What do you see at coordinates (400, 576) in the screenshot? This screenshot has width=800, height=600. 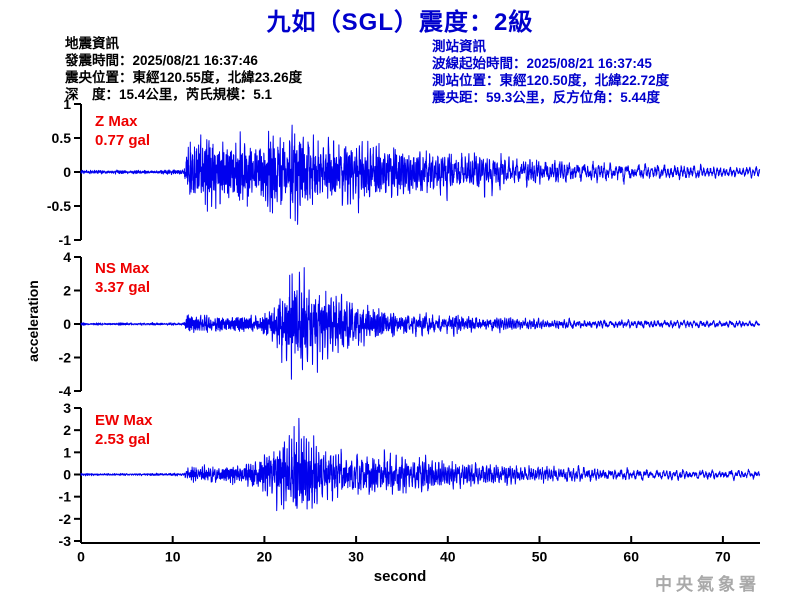 I see `x-axis-label: second` at bounding box center [400, 576].